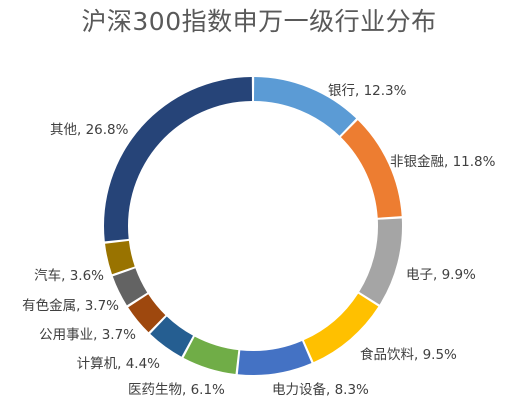 The image size is (518, 400). Describe the element at coordinates (441, 275) in the screenshot. I see `slice-label-3: 电子, 9.9%` at that location.